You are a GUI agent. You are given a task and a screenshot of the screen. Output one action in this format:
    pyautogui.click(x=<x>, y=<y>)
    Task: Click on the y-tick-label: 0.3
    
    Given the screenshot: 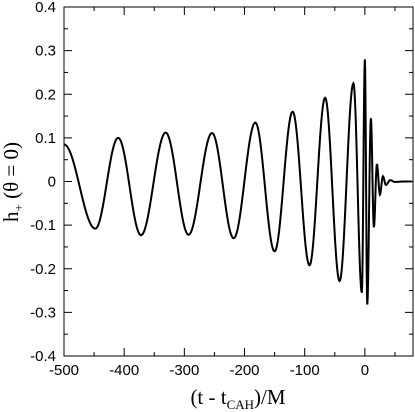 What is the action you would take?
    pyautogui.click(x=45, y=51)
    